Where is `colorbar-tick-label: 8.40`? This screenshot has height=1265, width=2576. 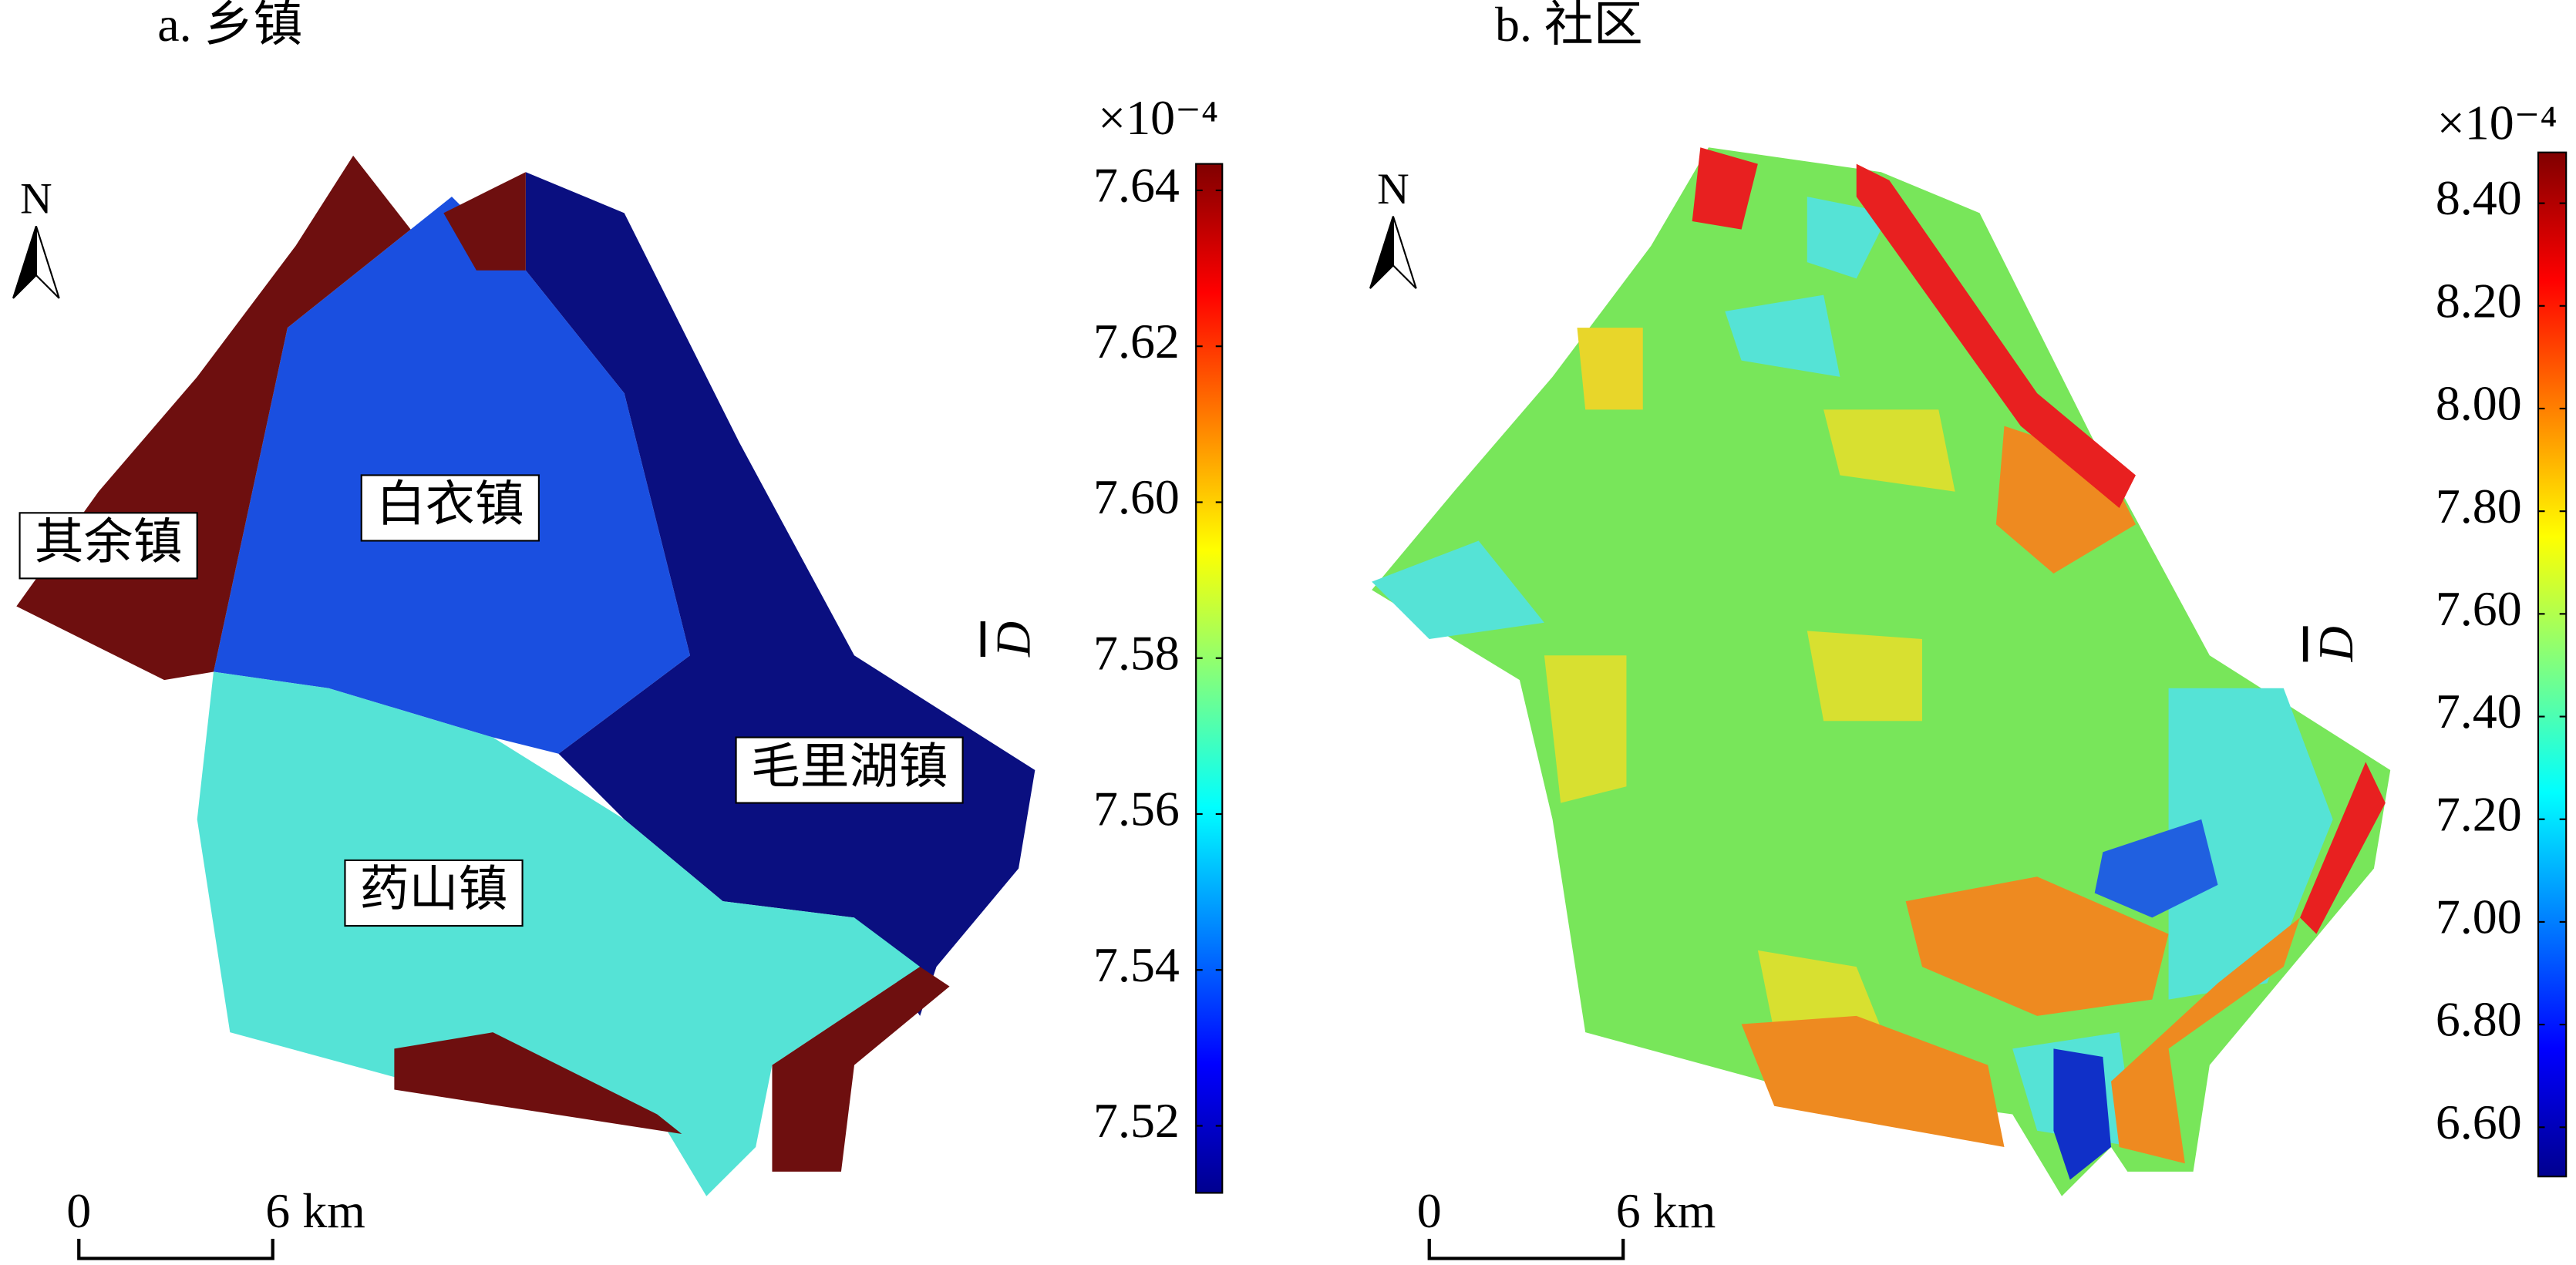
colorbar-tick-label: 8.40 is located at coordinates (2479, 198).